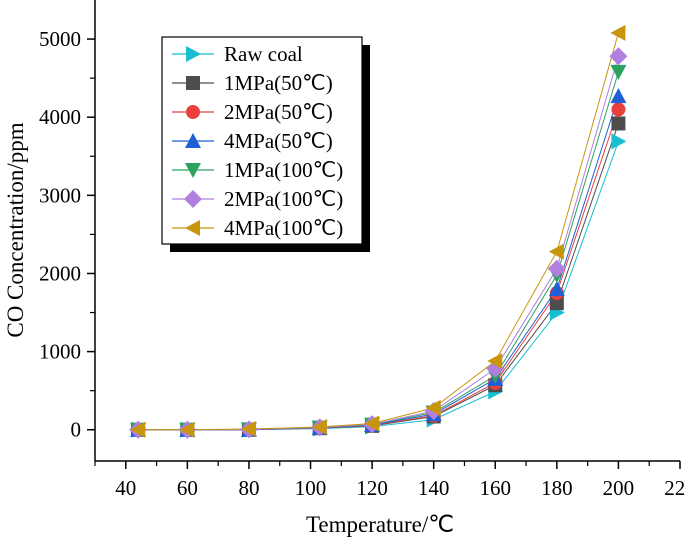 The width and height of the screenshot is (685, 542). I want to click on x-tick-label: 160, so click(496, 488).